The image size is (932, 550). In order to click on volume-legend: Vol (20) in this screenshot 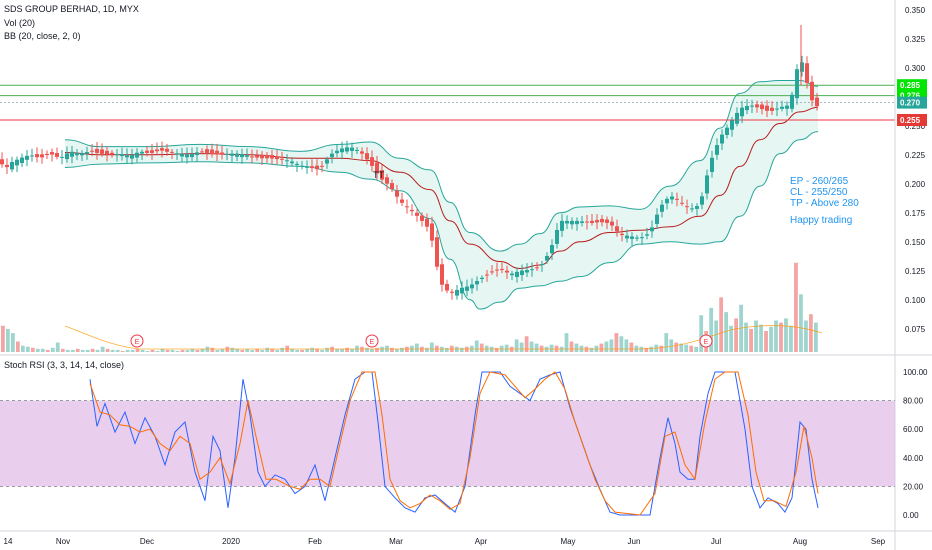, I will do `click(20, 23)`.